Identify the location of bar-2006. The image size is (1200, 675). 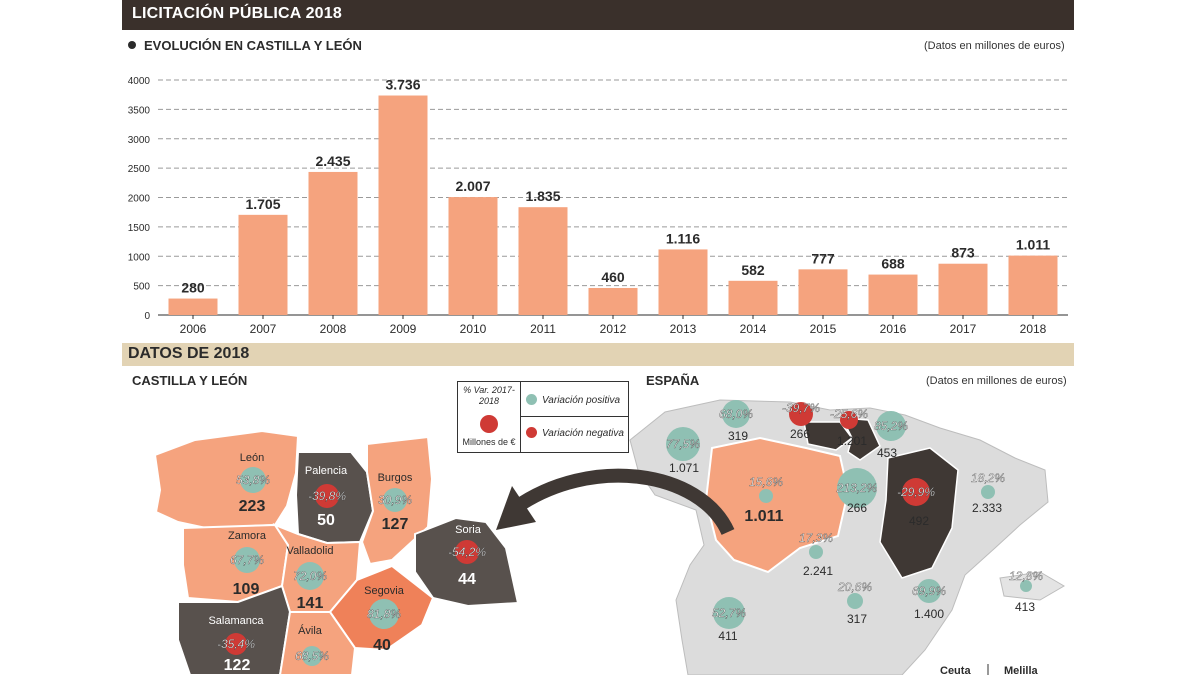
(193, 306).